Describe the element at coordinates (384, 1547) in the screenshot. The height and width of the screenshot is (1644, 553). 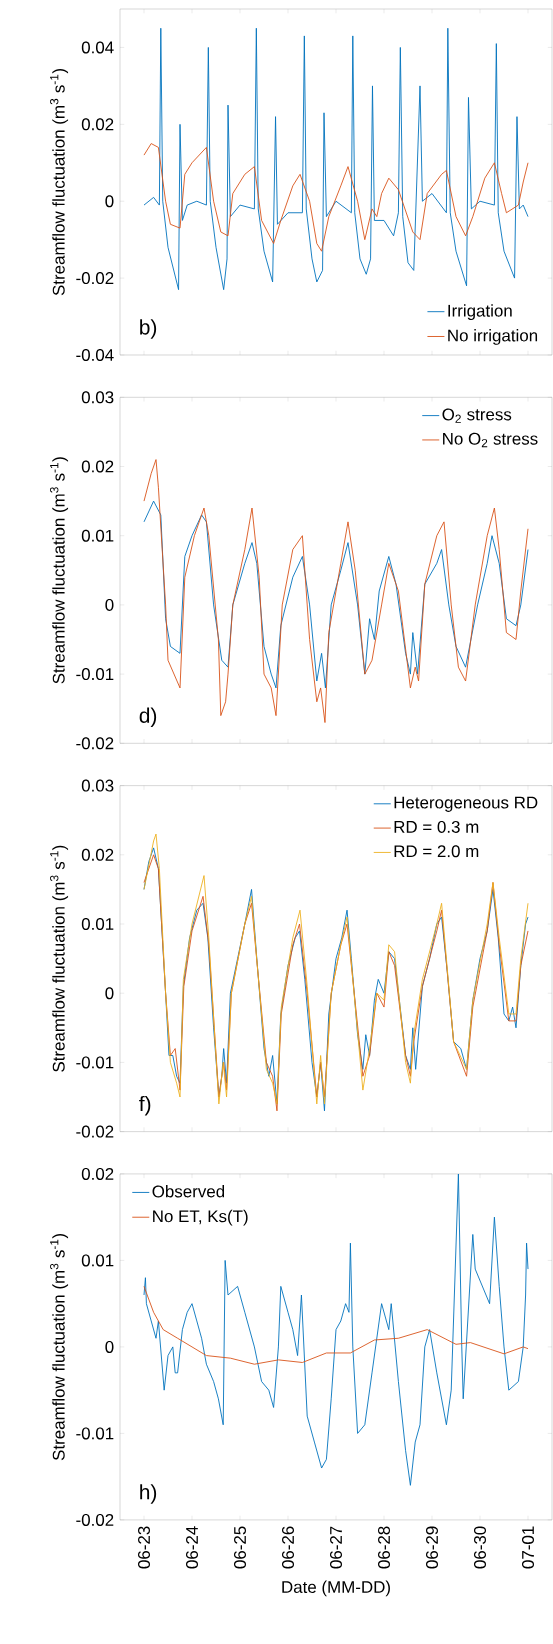
I see `x-tick-label: 06-28` at that location.